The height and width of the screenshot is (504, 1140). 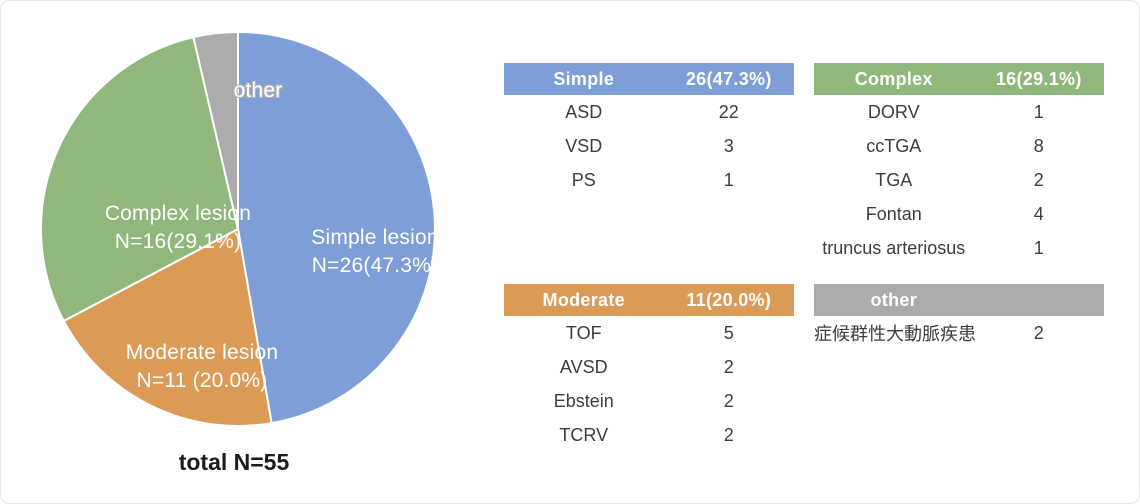 What do you see at coordinates (583, 366) in the screenshot?
I see `row-label: AVSD` at bounding box center [583, 366].